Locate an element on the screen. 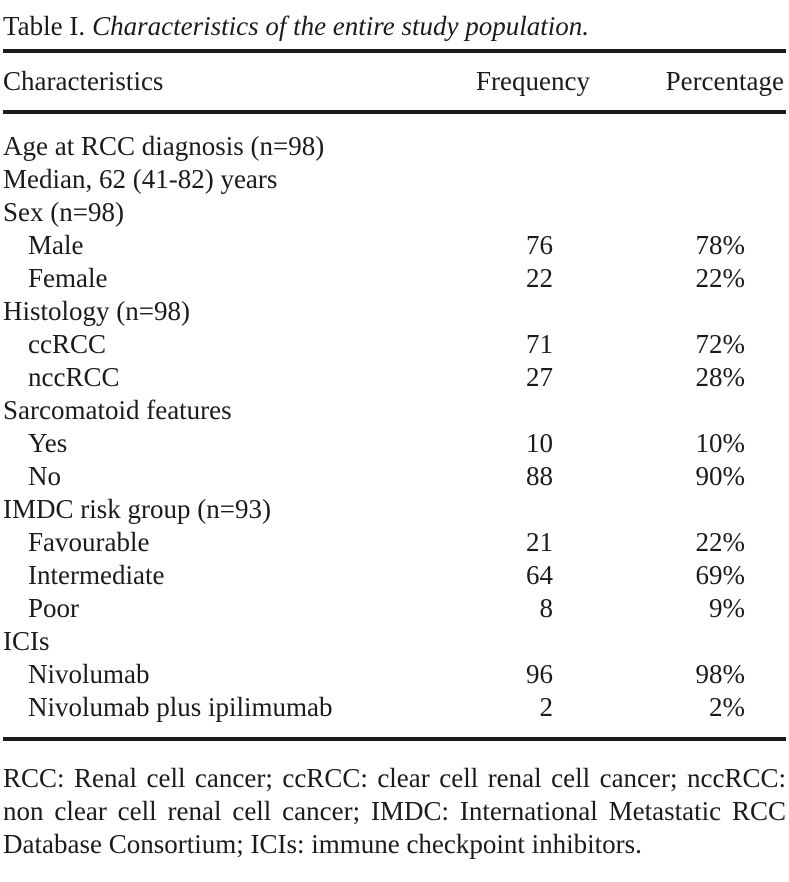 This screenshot has width=789, height=882. row-percentage: 2% is located at coordinates (727, 707).